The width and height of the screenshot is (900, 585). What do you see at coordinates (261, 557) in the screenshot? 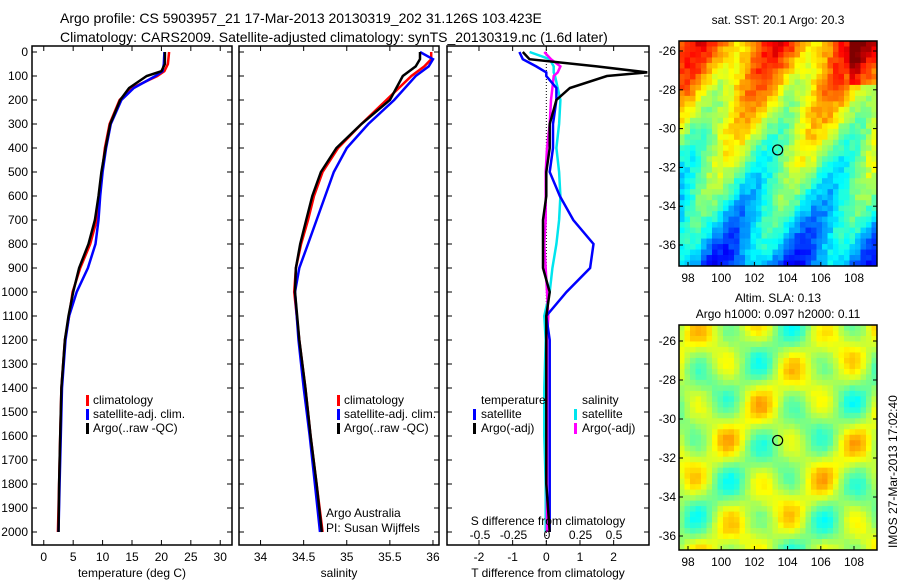
I see `x-tick-label: 34` at bounding box center [261, 557].